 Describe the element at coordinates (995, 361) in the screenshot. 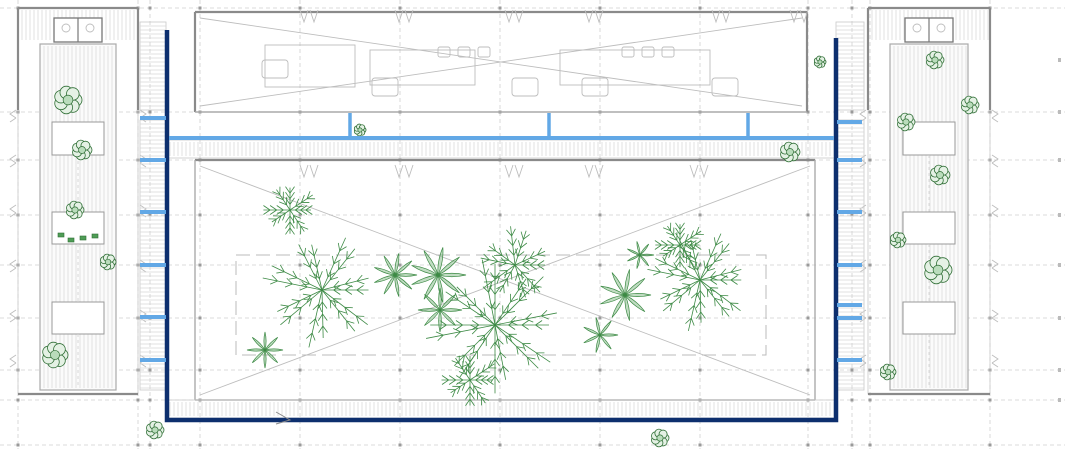

I see `door-swing-icon` at that location.